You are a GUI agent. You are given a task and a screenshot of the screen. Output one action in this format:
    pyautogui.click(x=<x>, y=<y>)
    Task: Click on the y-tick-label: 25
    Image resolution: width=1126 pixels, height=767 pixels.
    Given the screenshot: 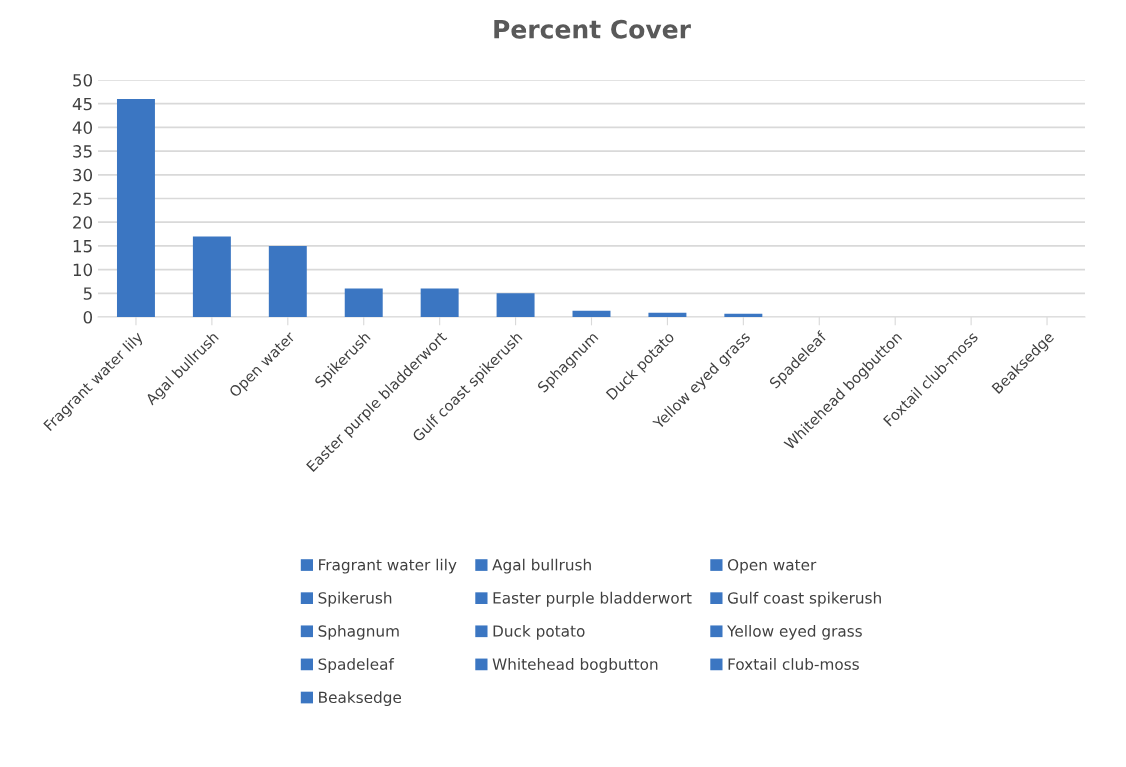 What is the action you would take?
    pyautogui.click(x=82, y=199)
    